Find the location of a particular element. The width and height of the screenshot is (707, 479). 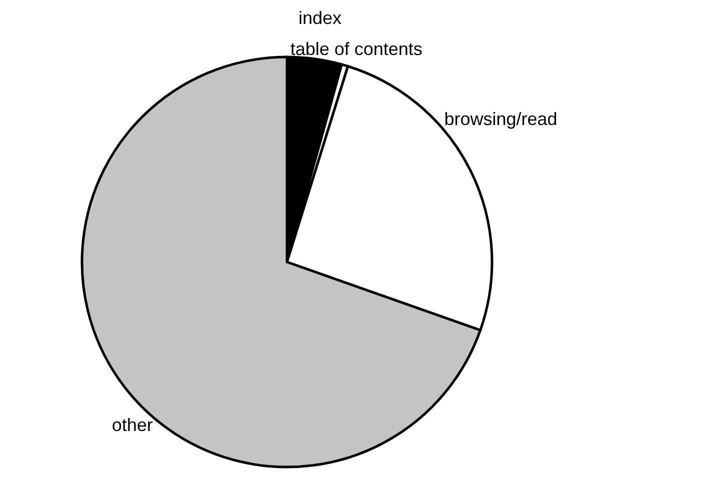

slice-label: index is located at coordinates (320, 18).